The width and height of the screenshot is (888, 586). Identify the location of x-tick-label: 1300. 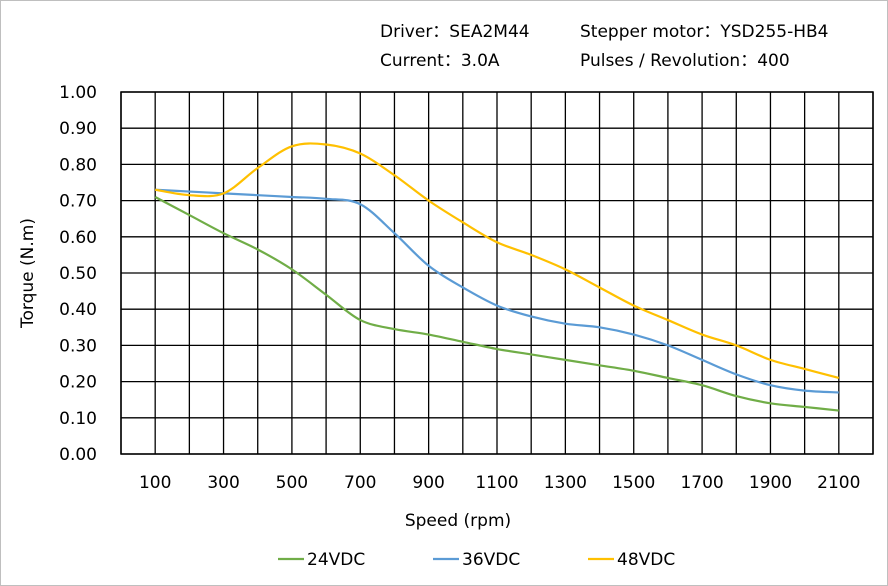
(565, 483).